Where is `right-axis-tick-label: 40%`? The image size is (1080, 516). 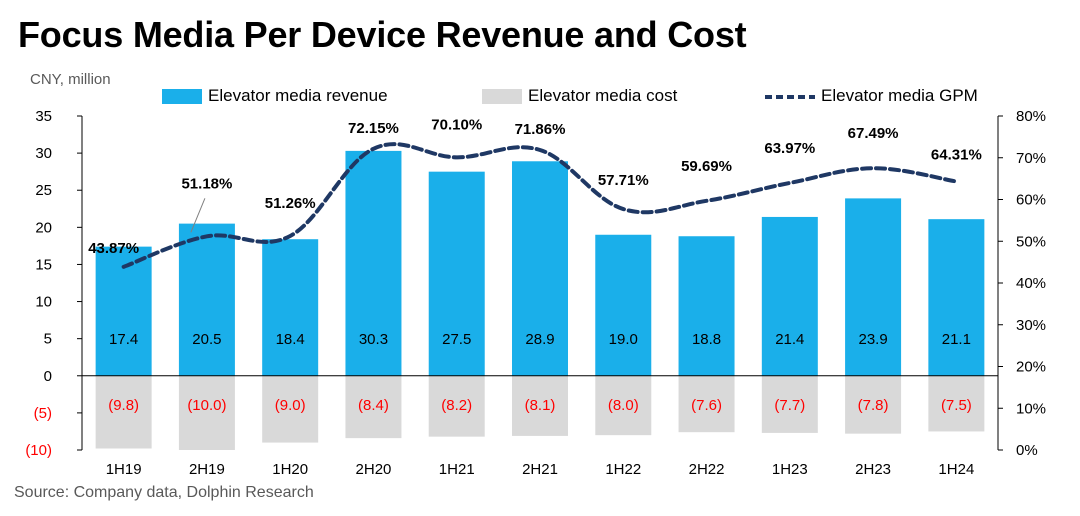
right-axis-tick-label: 40% is located at coordinates (1031, 283).